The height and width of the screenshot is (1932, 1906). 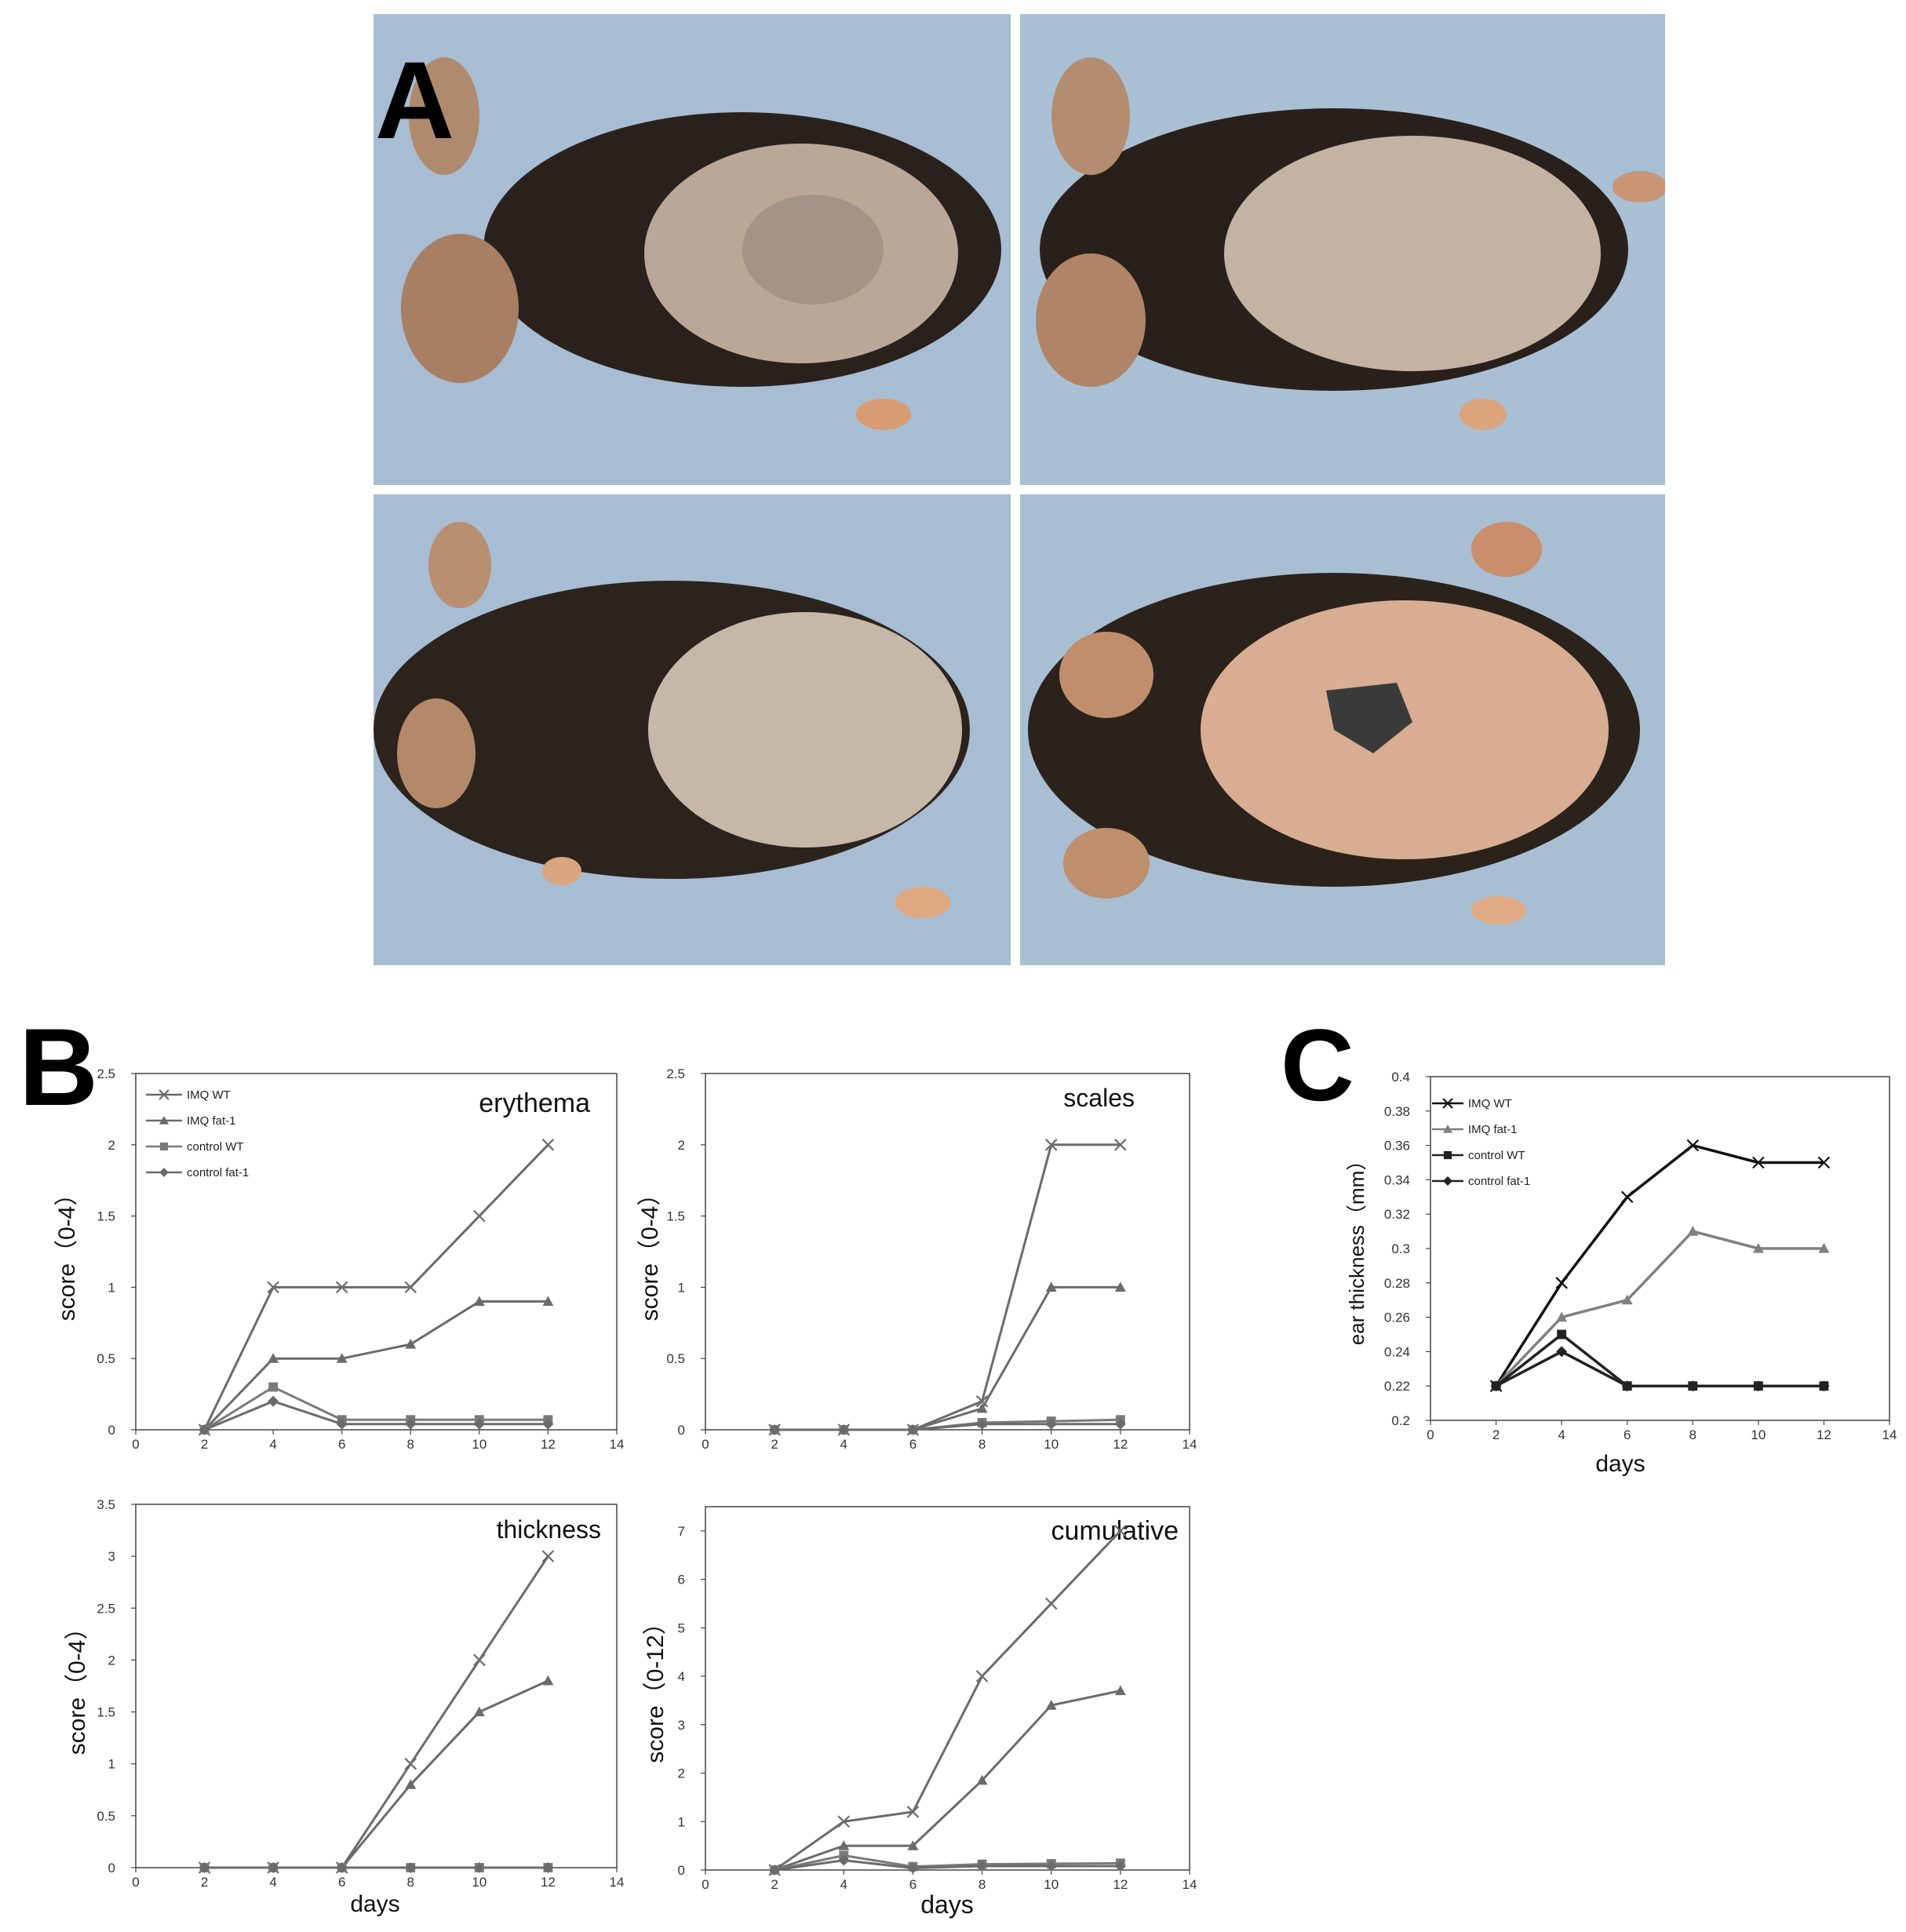 What do you see at coordinates (1190, 1444) in the screenshot?
I see `x-tick-label: 14` at bounding box center [1190, 1444].